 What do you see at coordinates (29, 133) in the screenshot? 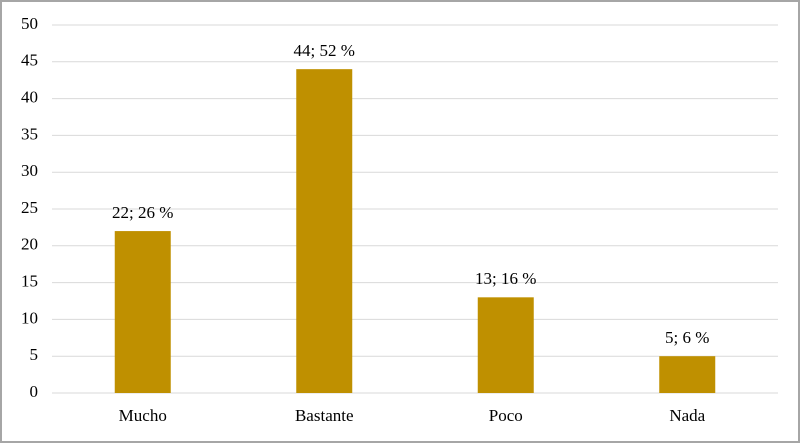
I see `y-tick-label: 35` at bounding box center [29, 133].